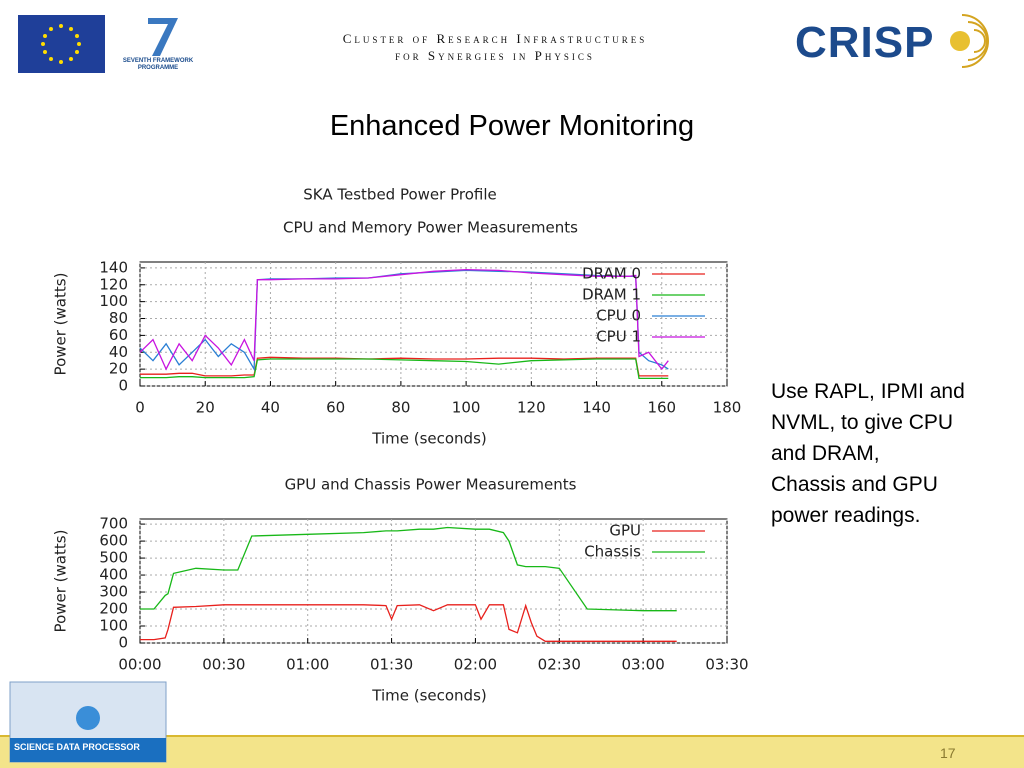 The width and height of the screenshot is (1024, 768). Describe the element at coordinates (661, 408) in the screenshot. I see `x-tick-label: 160` at that location.